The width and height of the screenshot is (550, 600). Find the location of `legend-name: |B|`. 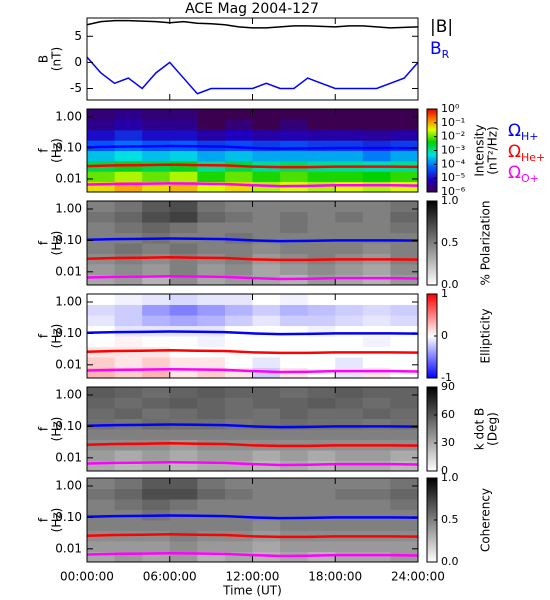

legend-name: |B| is located at coordinates (441, 27).